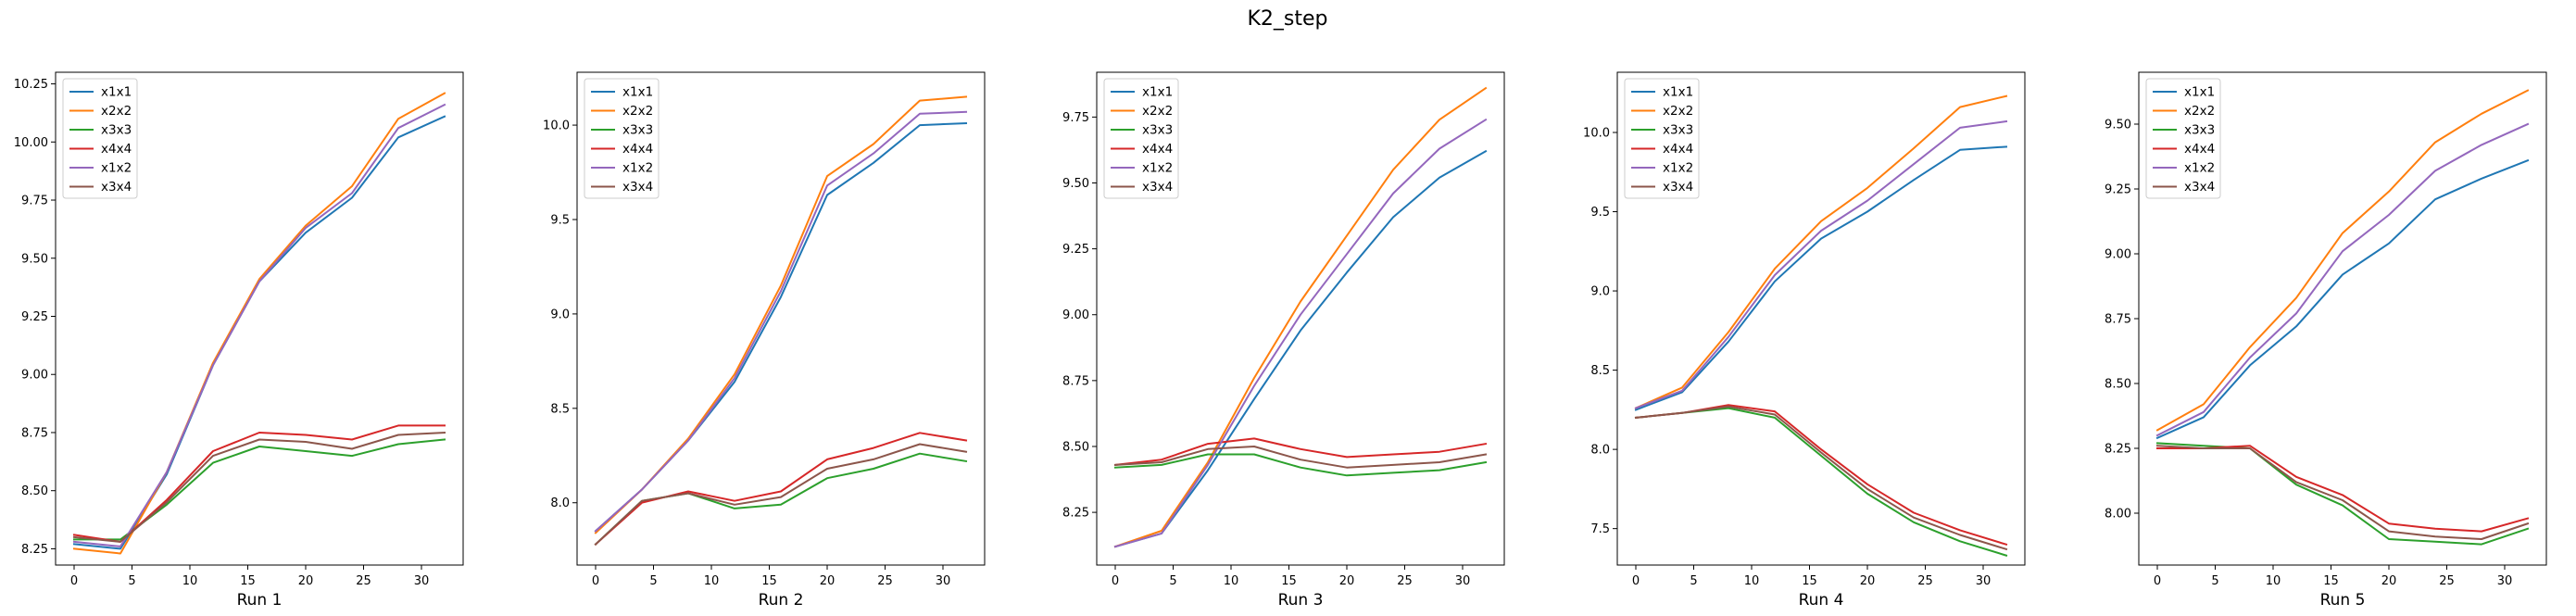 Image resolution: width=2576 pixels, height=616 pixels. What do you see at coordinates (1600, 451) in the screenshot?
I see `y-tick-label: 8.0` at bounding box center [1600, 451].